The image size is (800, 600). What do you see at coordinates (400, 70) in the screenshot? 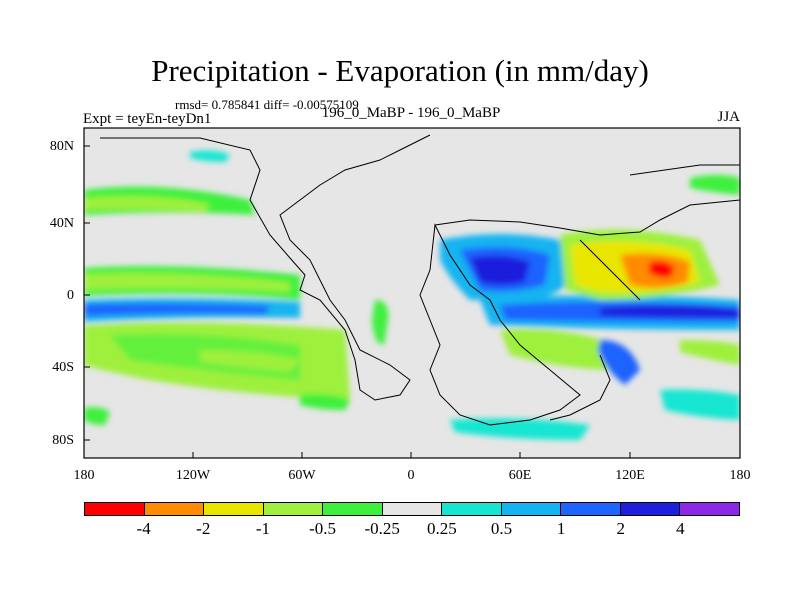
I see `chart-title: Precipitation - Evaporation (in mm/day)` at bounding box center [400, 70].